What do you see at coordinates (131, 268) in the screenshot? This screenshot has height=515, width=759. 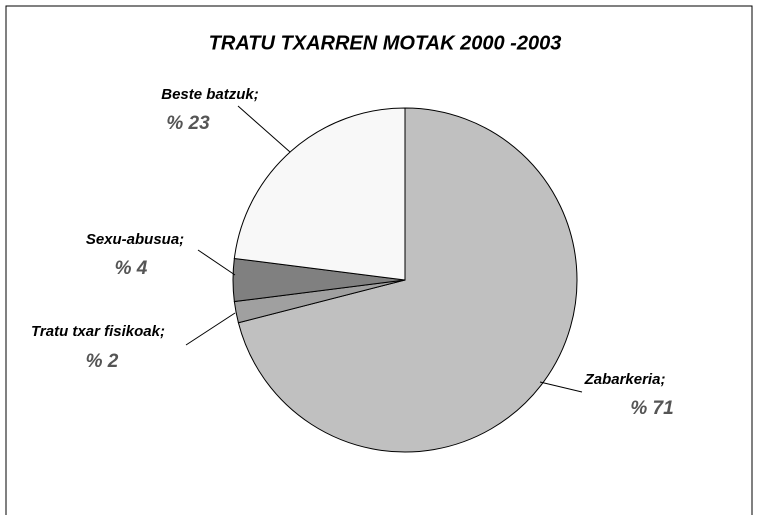 I see `slice-value-label: % 4` at bounding box center [131, 268].